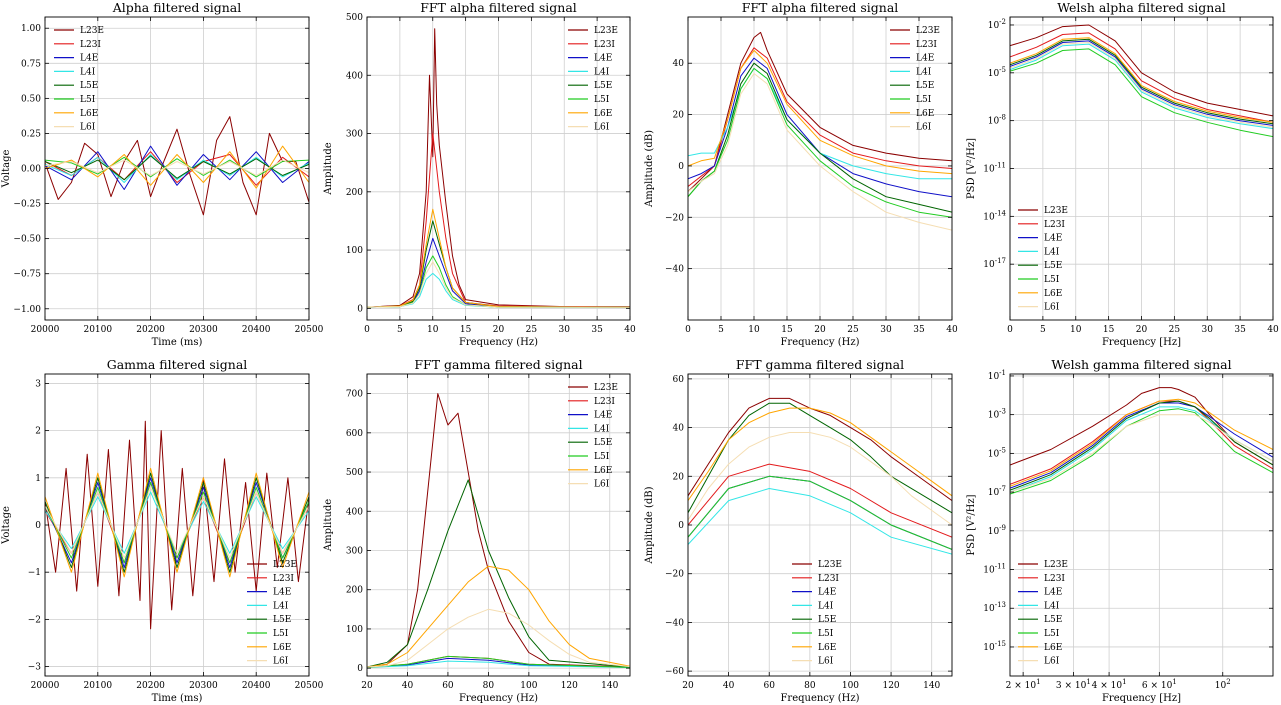 This screenshot has height=705, width=1281. Describe the element at coordinates (35, 668) in the screenshot. I see `y-tick-label: −3` at that location.